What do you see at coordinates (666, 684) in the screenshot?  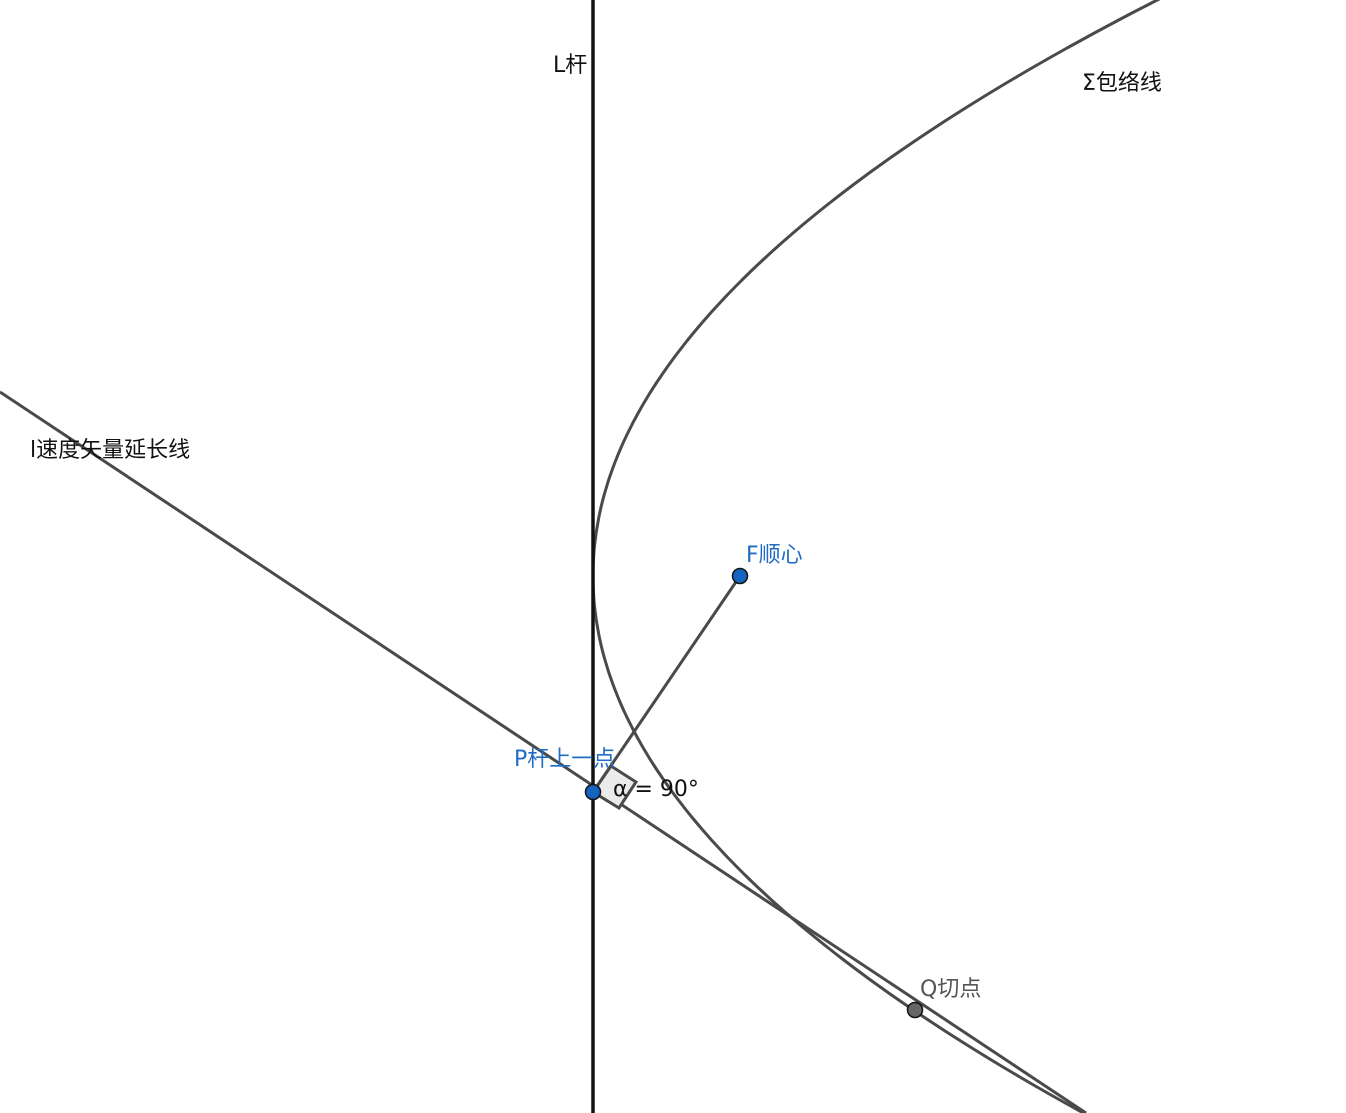 I see `segment-p-to-f` at bounding box center [666, 684].